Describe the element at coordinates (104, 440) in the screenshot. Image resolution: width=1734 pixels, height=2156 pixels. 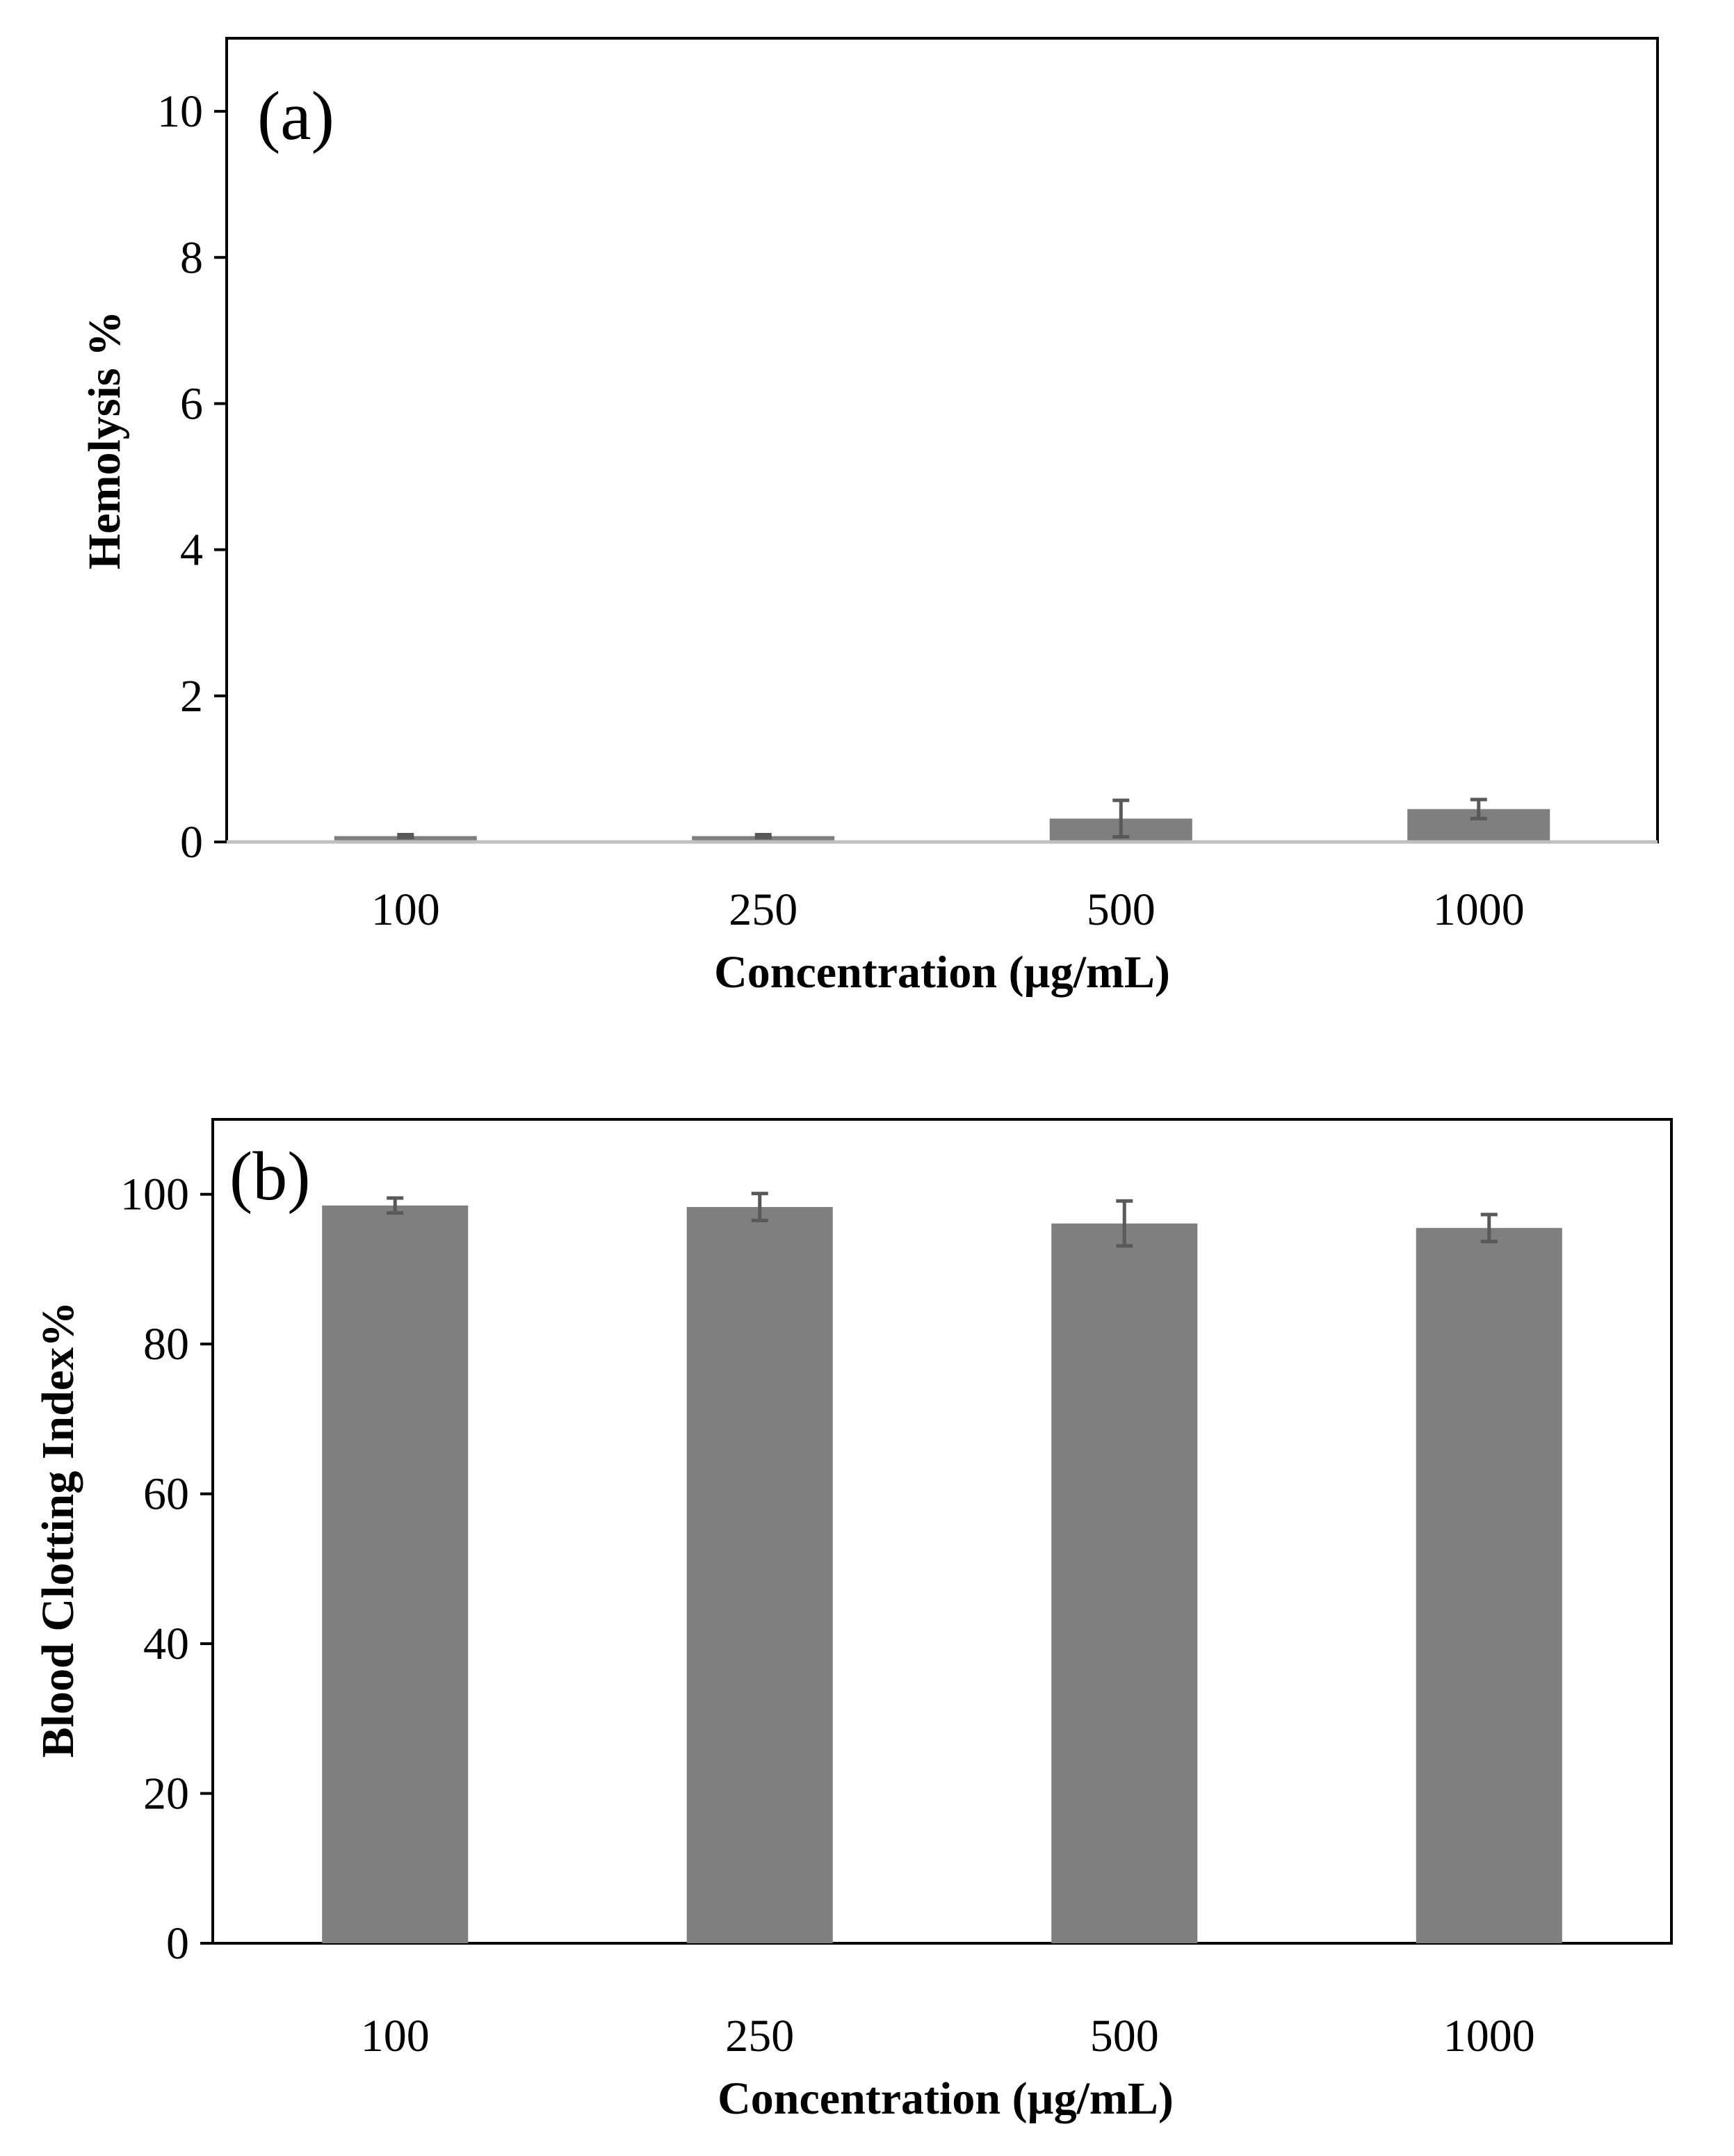
I see `y-axis-title: Hemolysis %` at that location.